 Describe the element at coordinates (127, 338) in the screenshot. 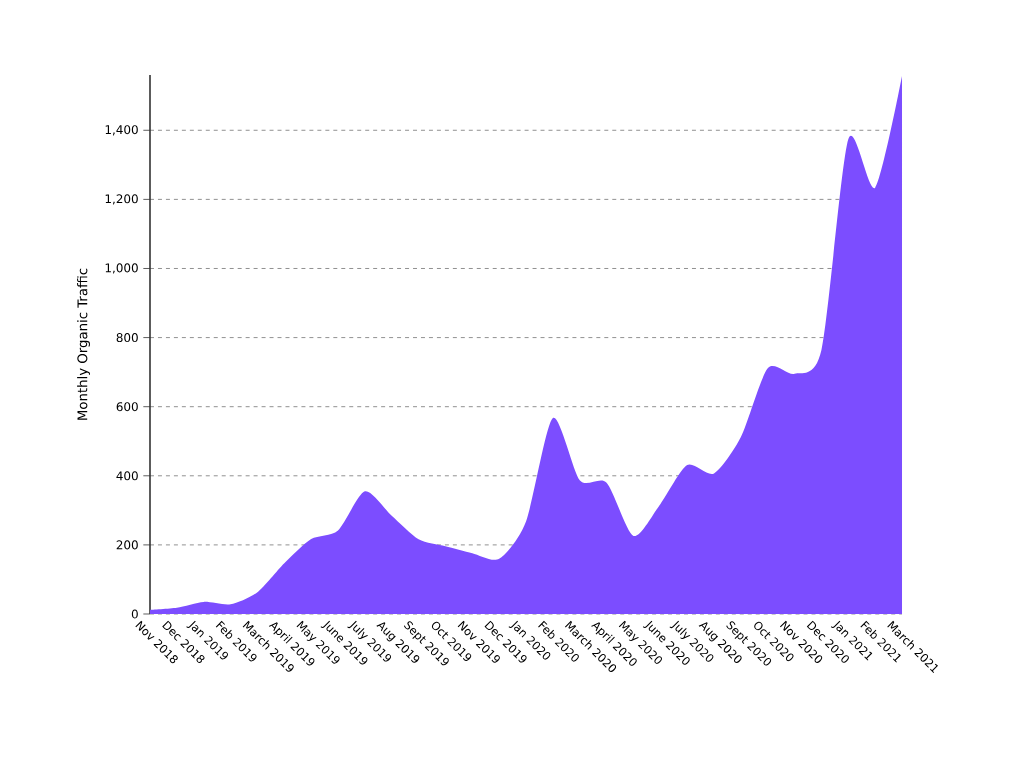

I see `y-tick-label: 800` at that location.